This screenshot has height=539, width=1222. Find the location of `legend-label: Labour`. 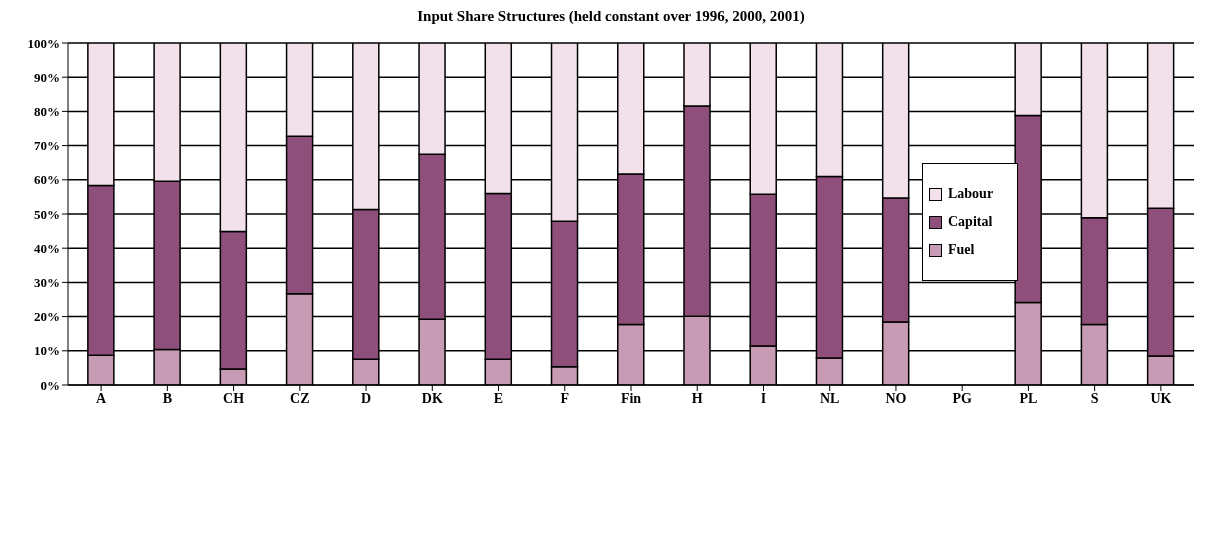

legend-label: Labour is located at coordinates (971, 194).